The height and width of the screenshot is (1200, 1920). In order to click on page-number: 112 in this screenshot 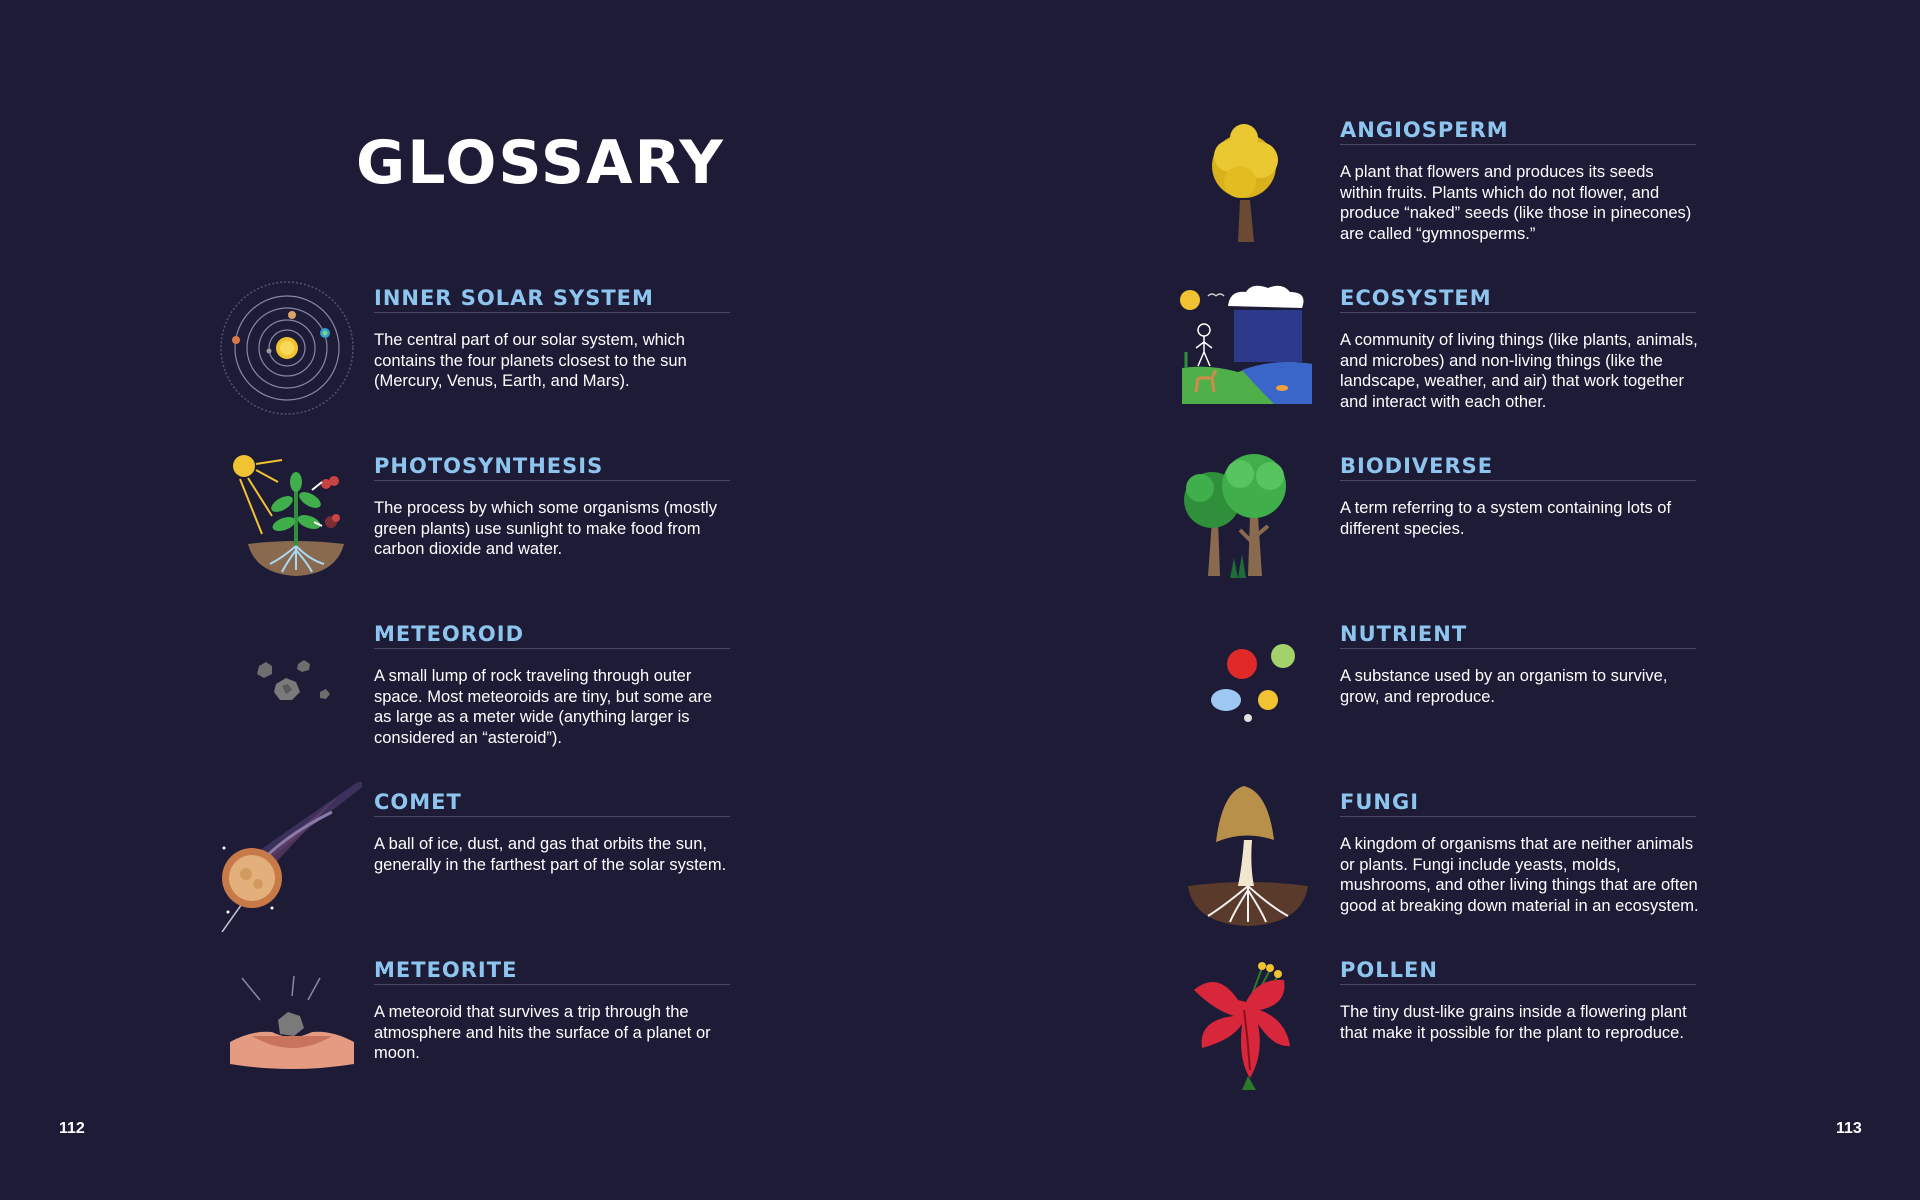, I will do `click(72, 1128)`.